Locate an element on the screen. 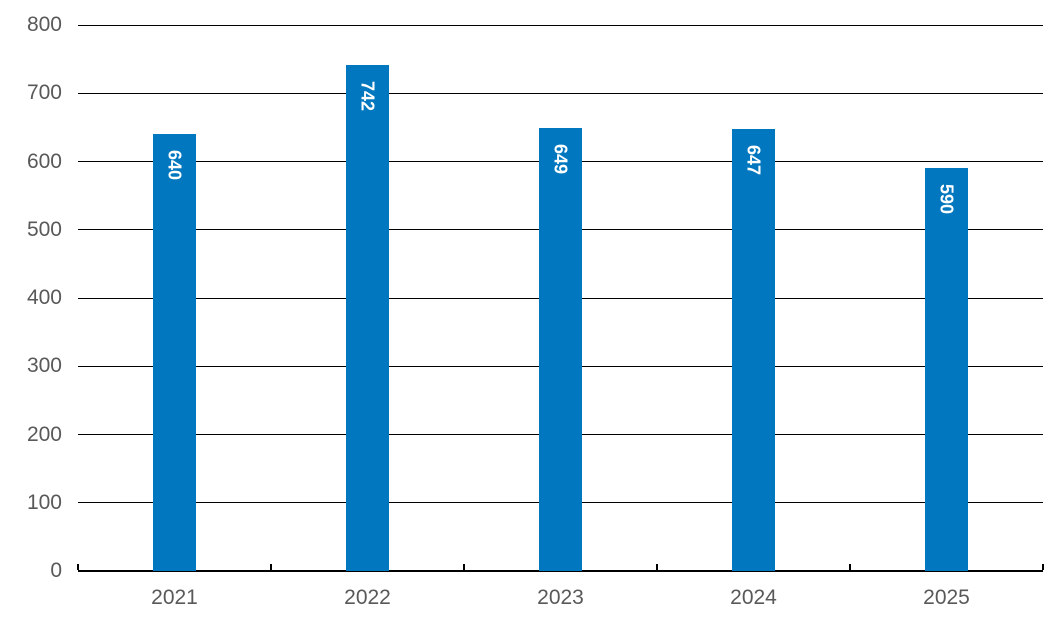 The image size is (1063, 622). y-axis-tick-label: 200 is located at coordinates (44, 434).